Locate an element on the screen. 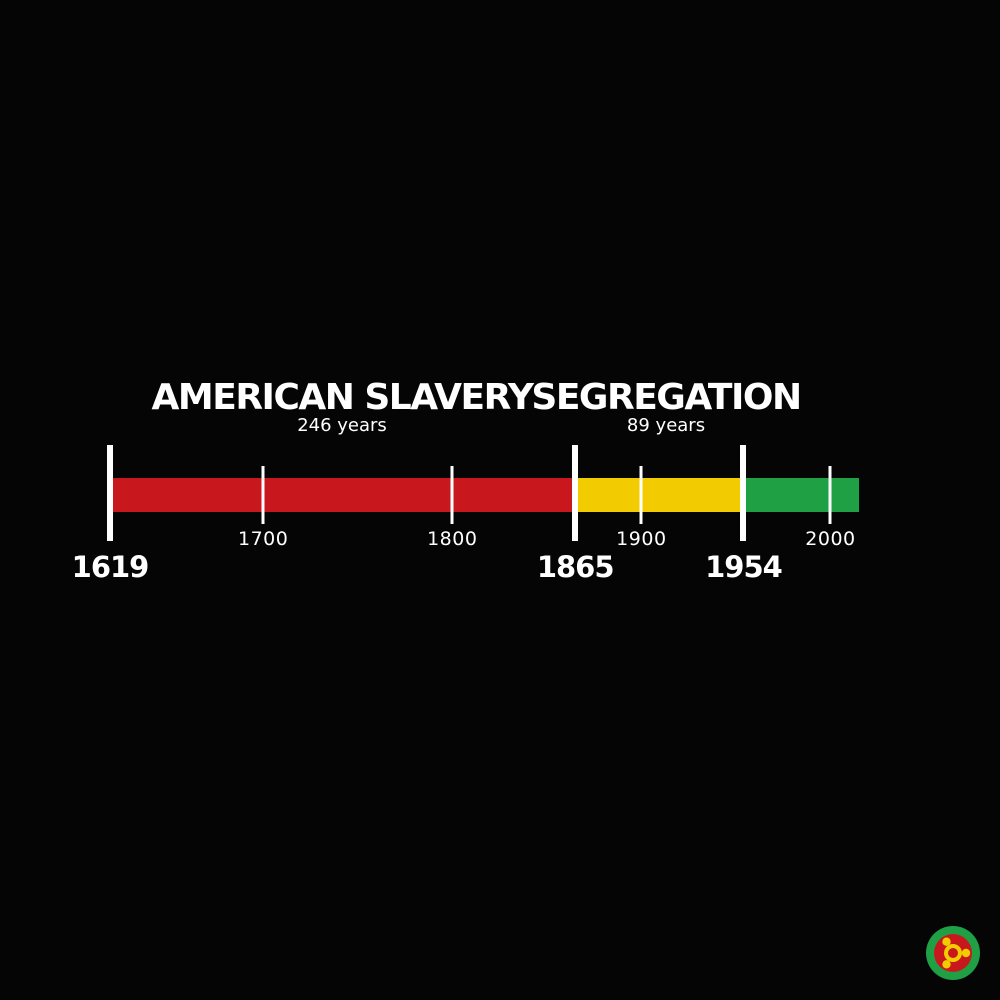  year-label-1900: 1900 is located at coordinates (641, 539).